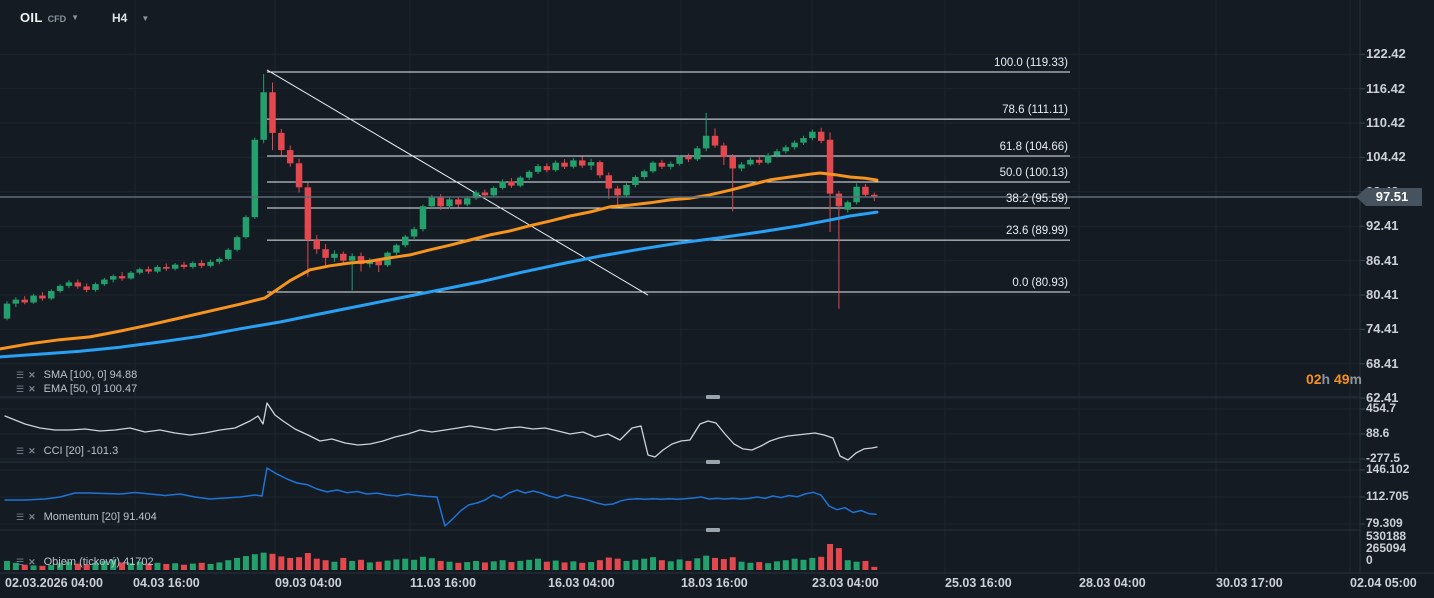 The width and height of the screenshot is (1434, 598). I want to click on time-axis-label: 18.03 16:00, so click(714, 583).